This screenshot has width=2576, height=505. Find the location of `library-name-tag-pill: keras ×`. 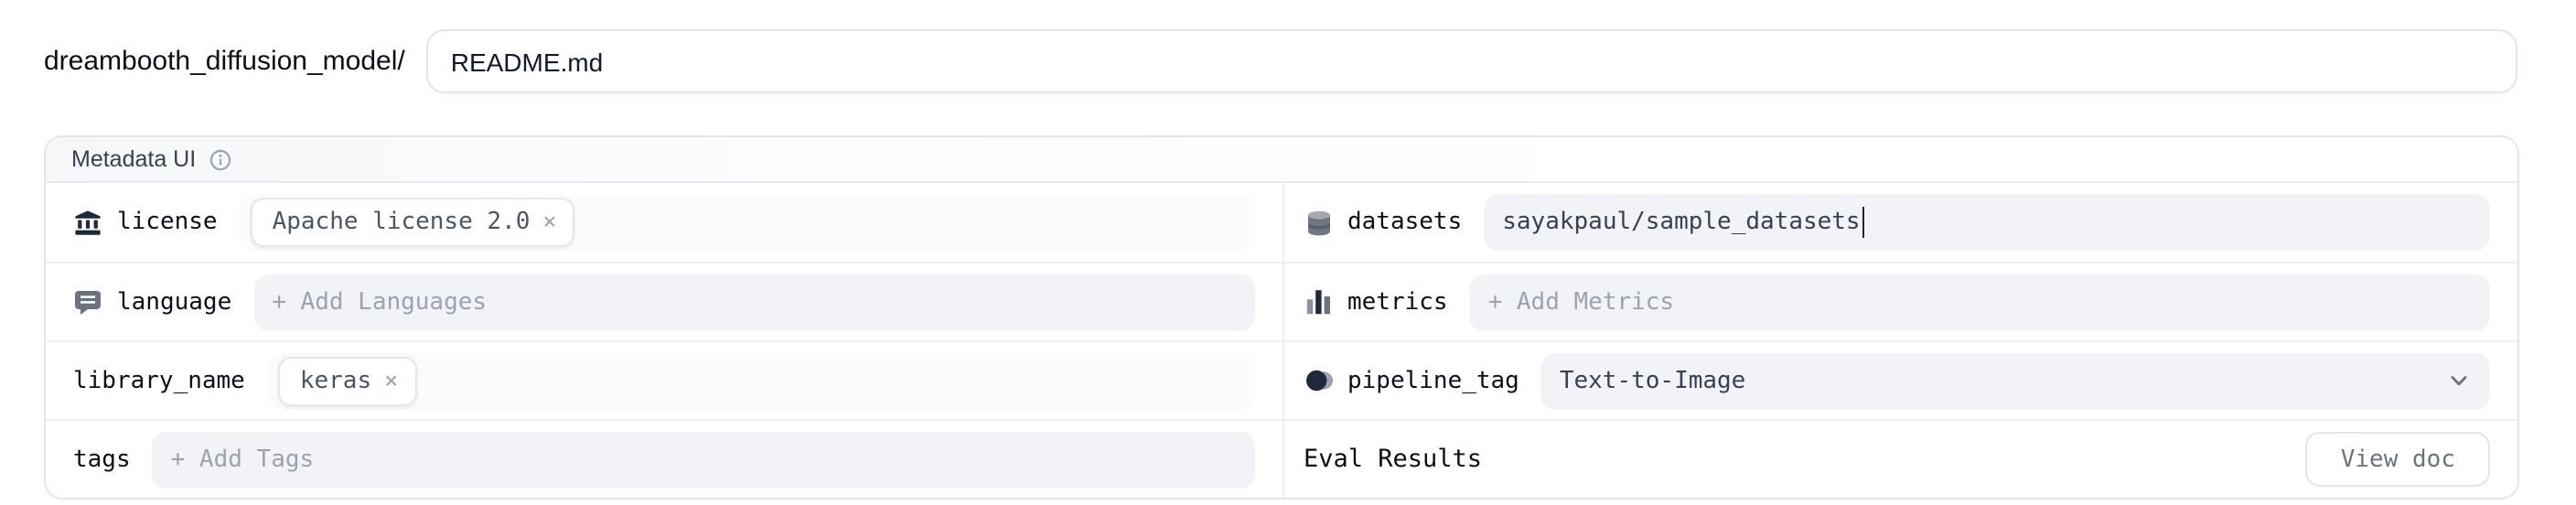

library-name-tag-pill: keras × is located at coordinates (347, 380).